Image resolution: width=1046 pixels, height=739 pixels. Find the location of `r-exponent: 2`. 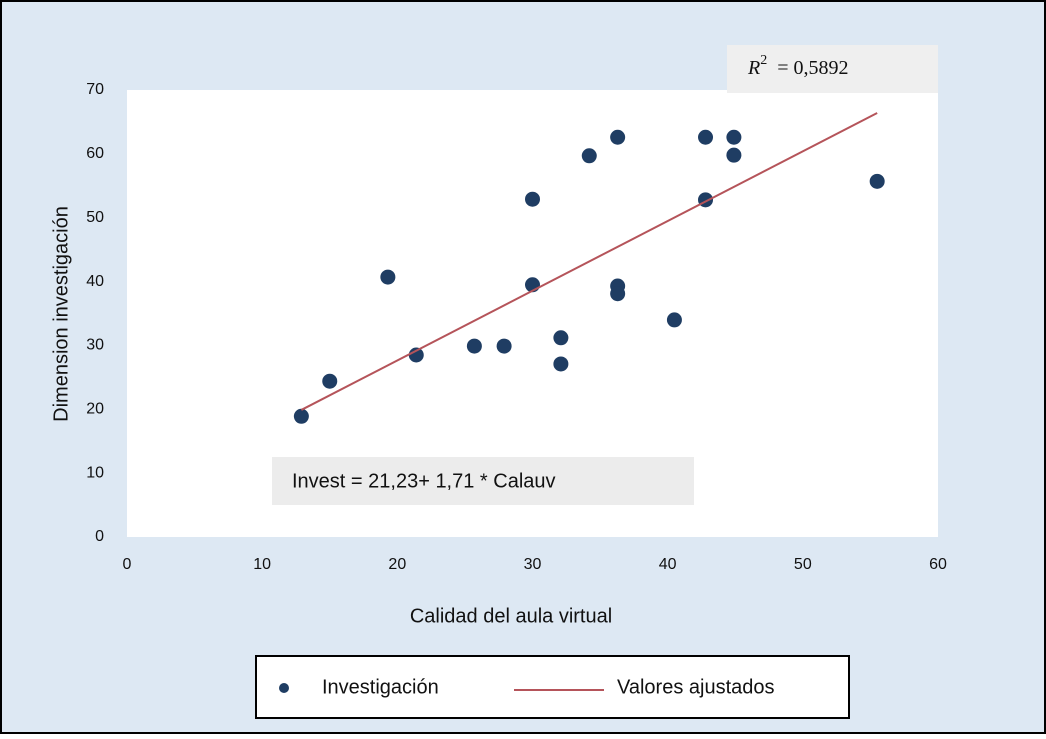

r-exponent: 2 is located at coordinates (763, 60).